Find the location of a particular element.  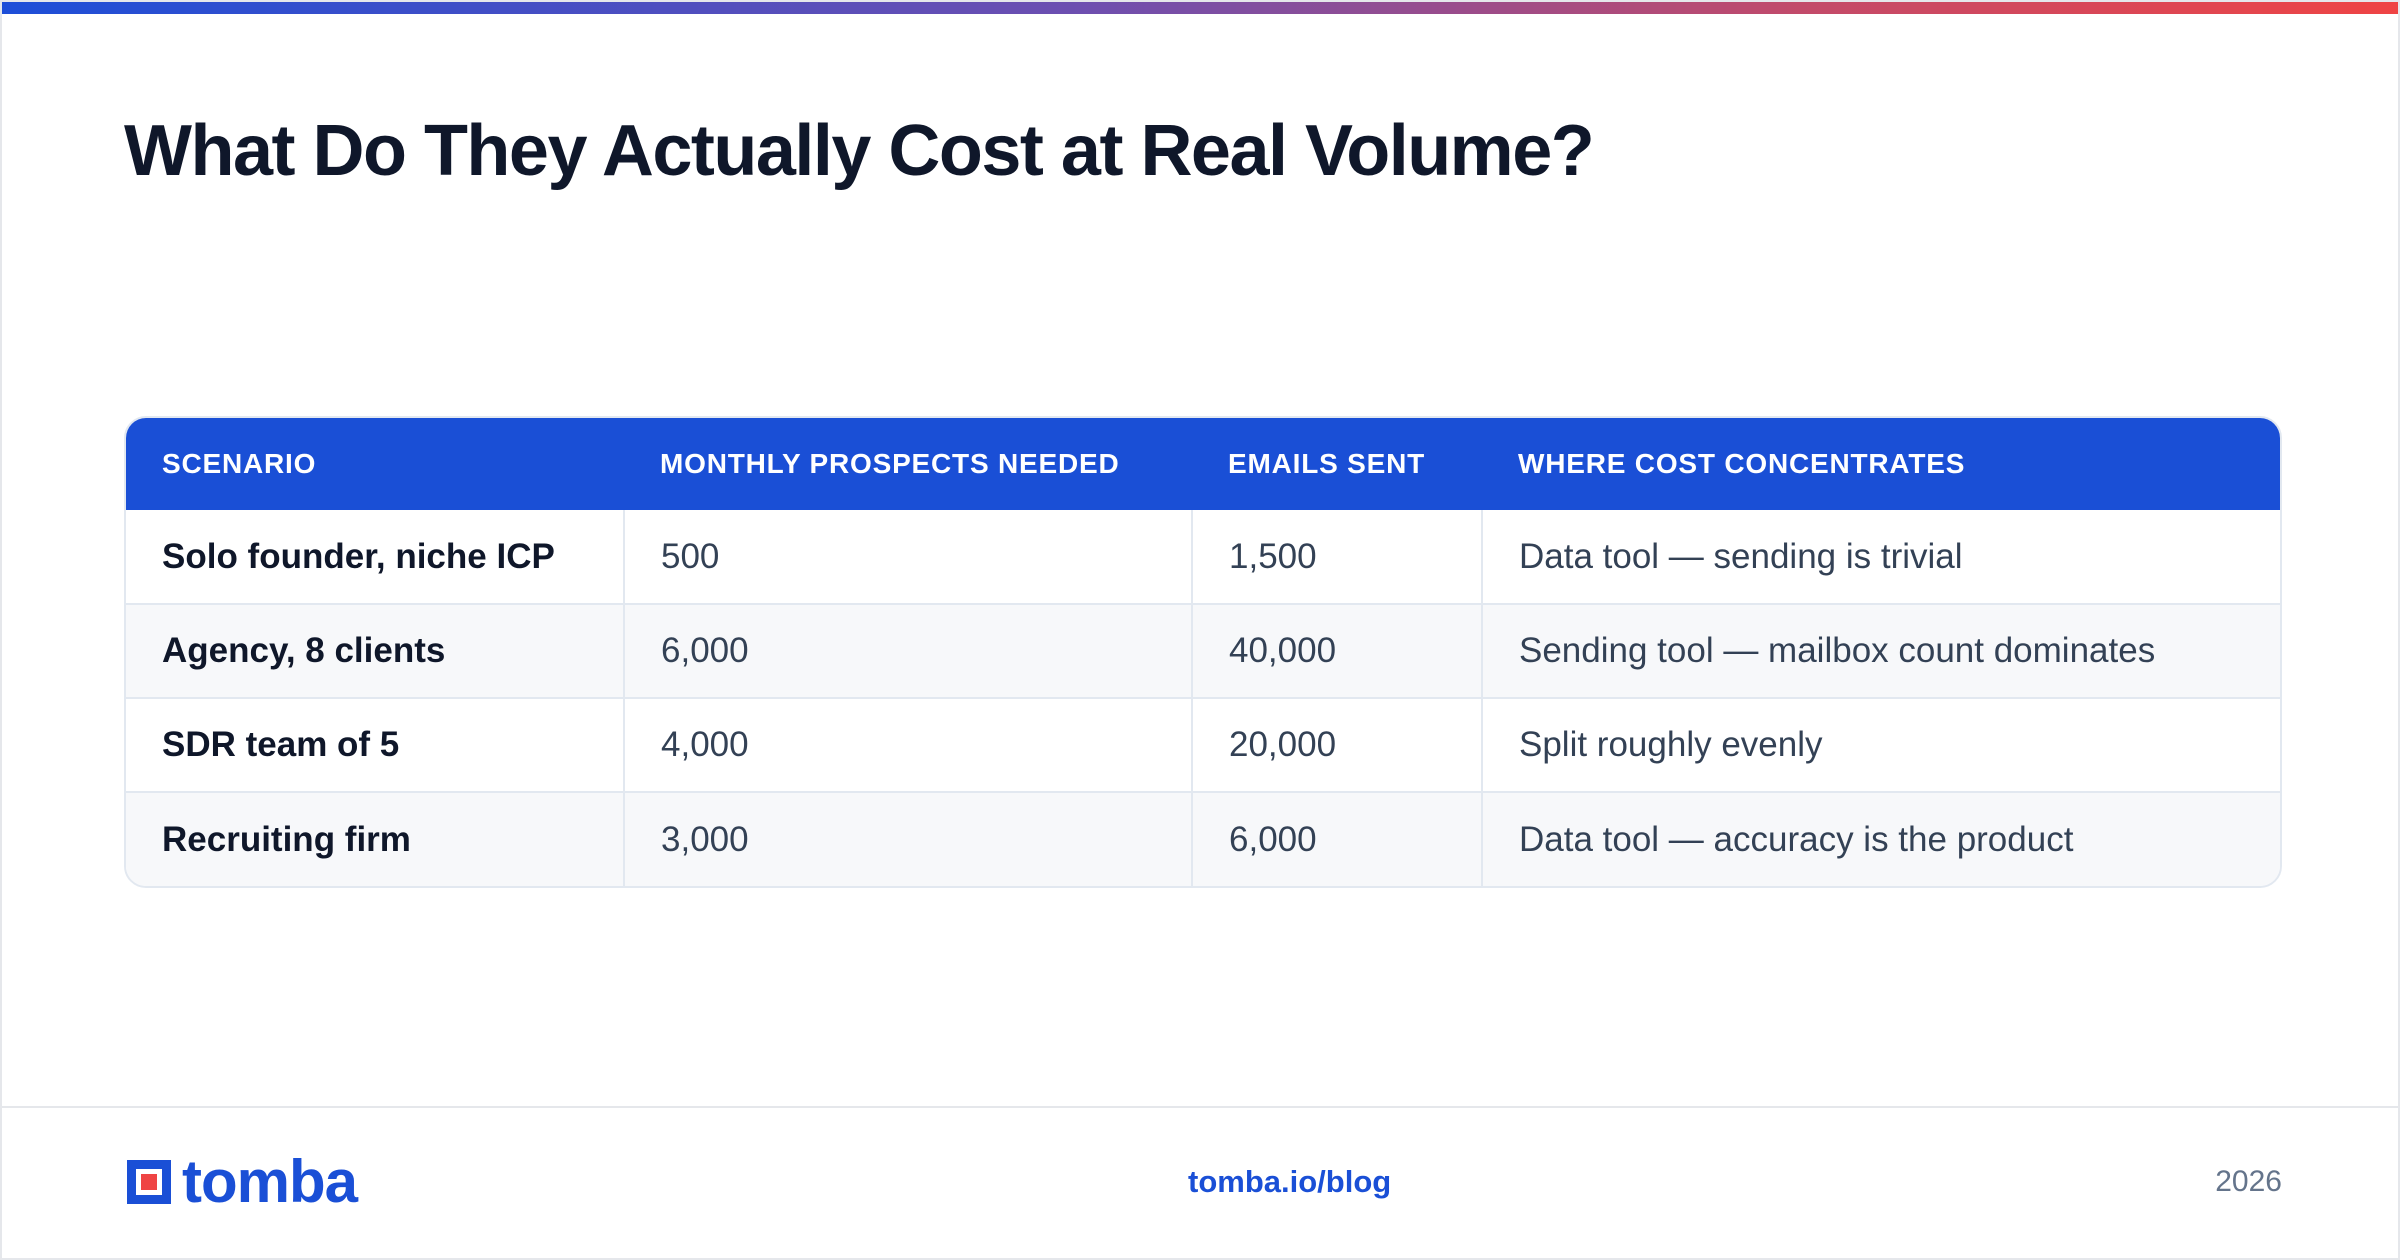

cell-emails-sent: 6,000 is located at coordinates (1336, 838).